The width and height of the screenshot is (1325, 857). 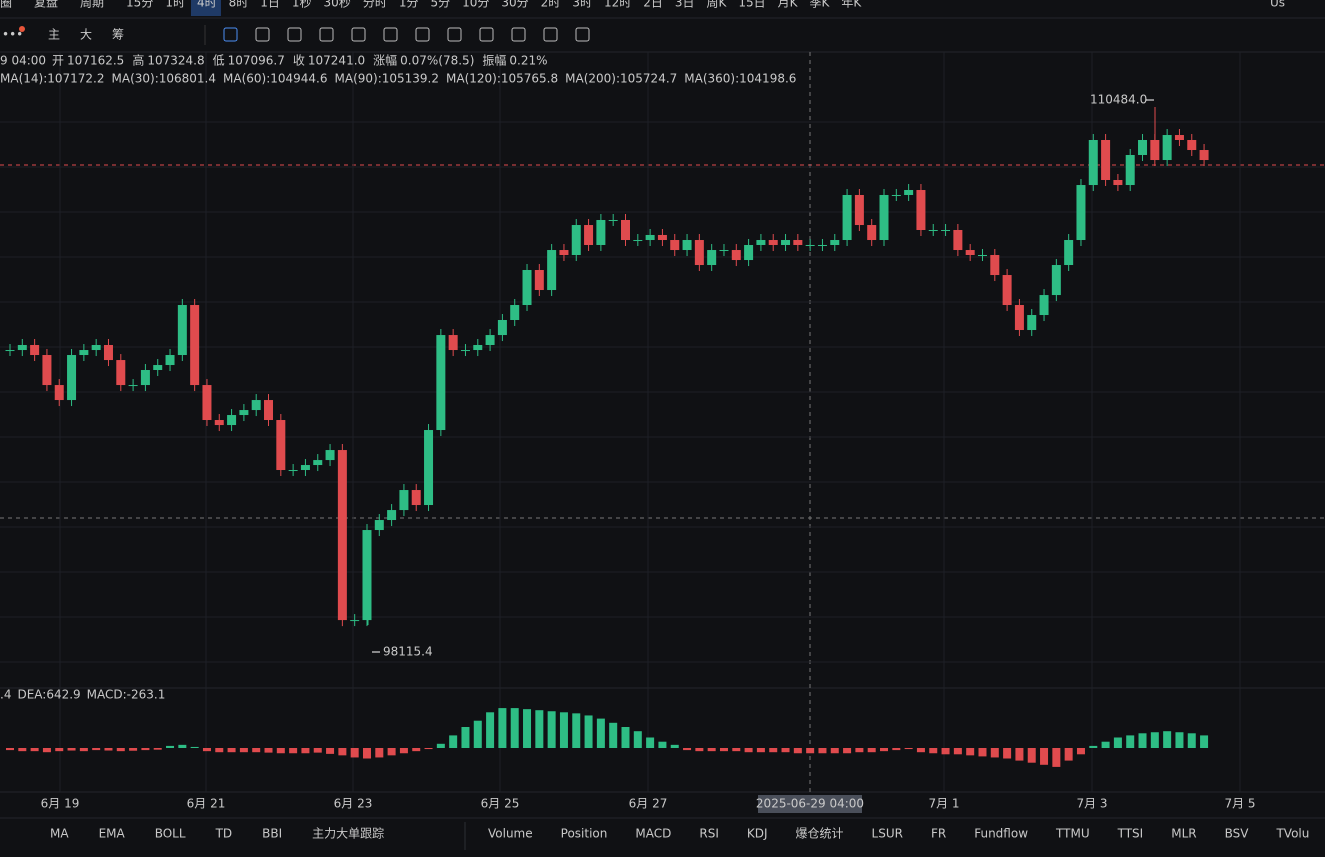 What do you see at coordinates (1292, 834) in the screenshot?
I see `indicator-tab: TVolu` at bounding box center [1292, 834].